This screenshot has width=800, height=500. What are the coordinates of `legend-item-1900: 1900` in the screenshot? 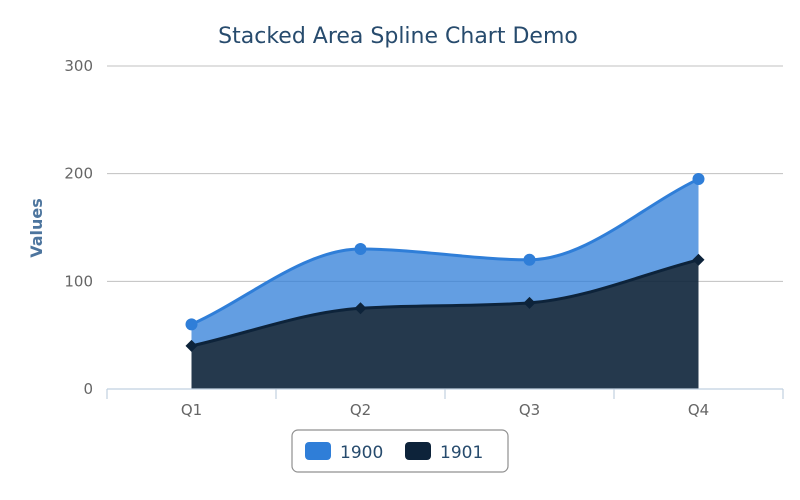 It's located at (344, 452).